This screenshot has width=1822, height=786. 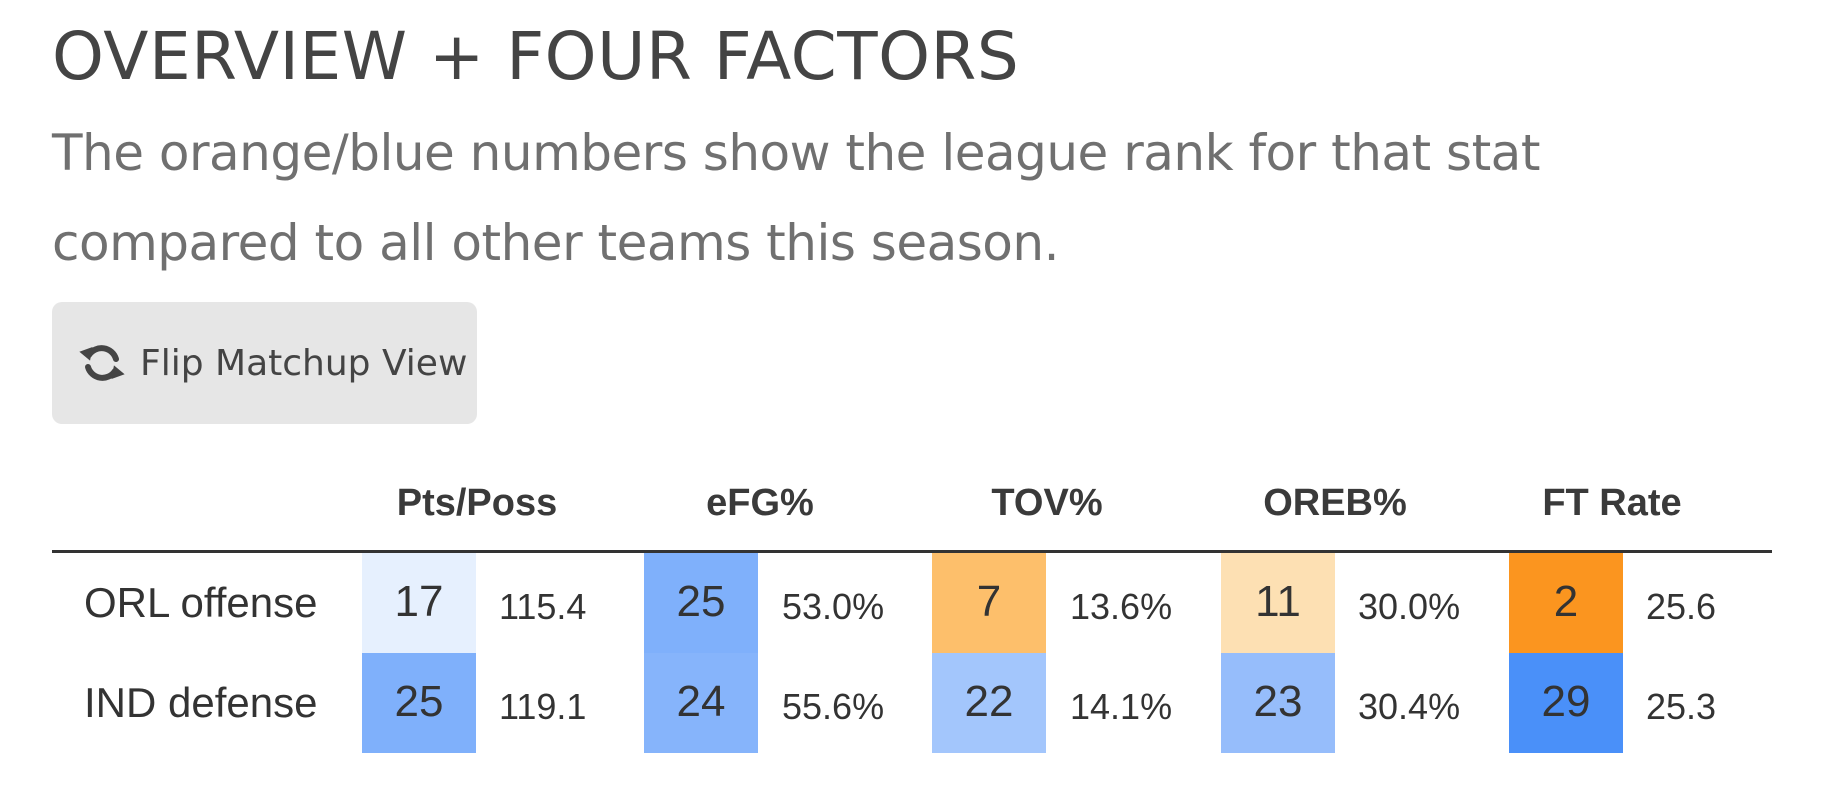 What do you see at coordinates (912, 511) in the screenshot?
I see `table-header-row: Pts/Poss eFG% TOV% OREB% FT Rate` at bounding box center [912, 511].